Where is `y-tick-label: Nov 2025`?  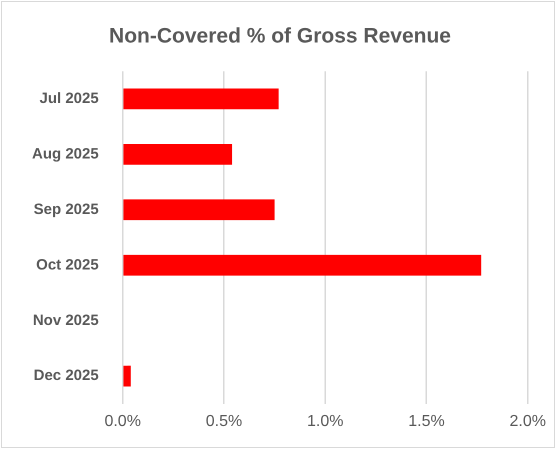 y-tick-label: Nov 2025 is located at coordinates (65, 320).